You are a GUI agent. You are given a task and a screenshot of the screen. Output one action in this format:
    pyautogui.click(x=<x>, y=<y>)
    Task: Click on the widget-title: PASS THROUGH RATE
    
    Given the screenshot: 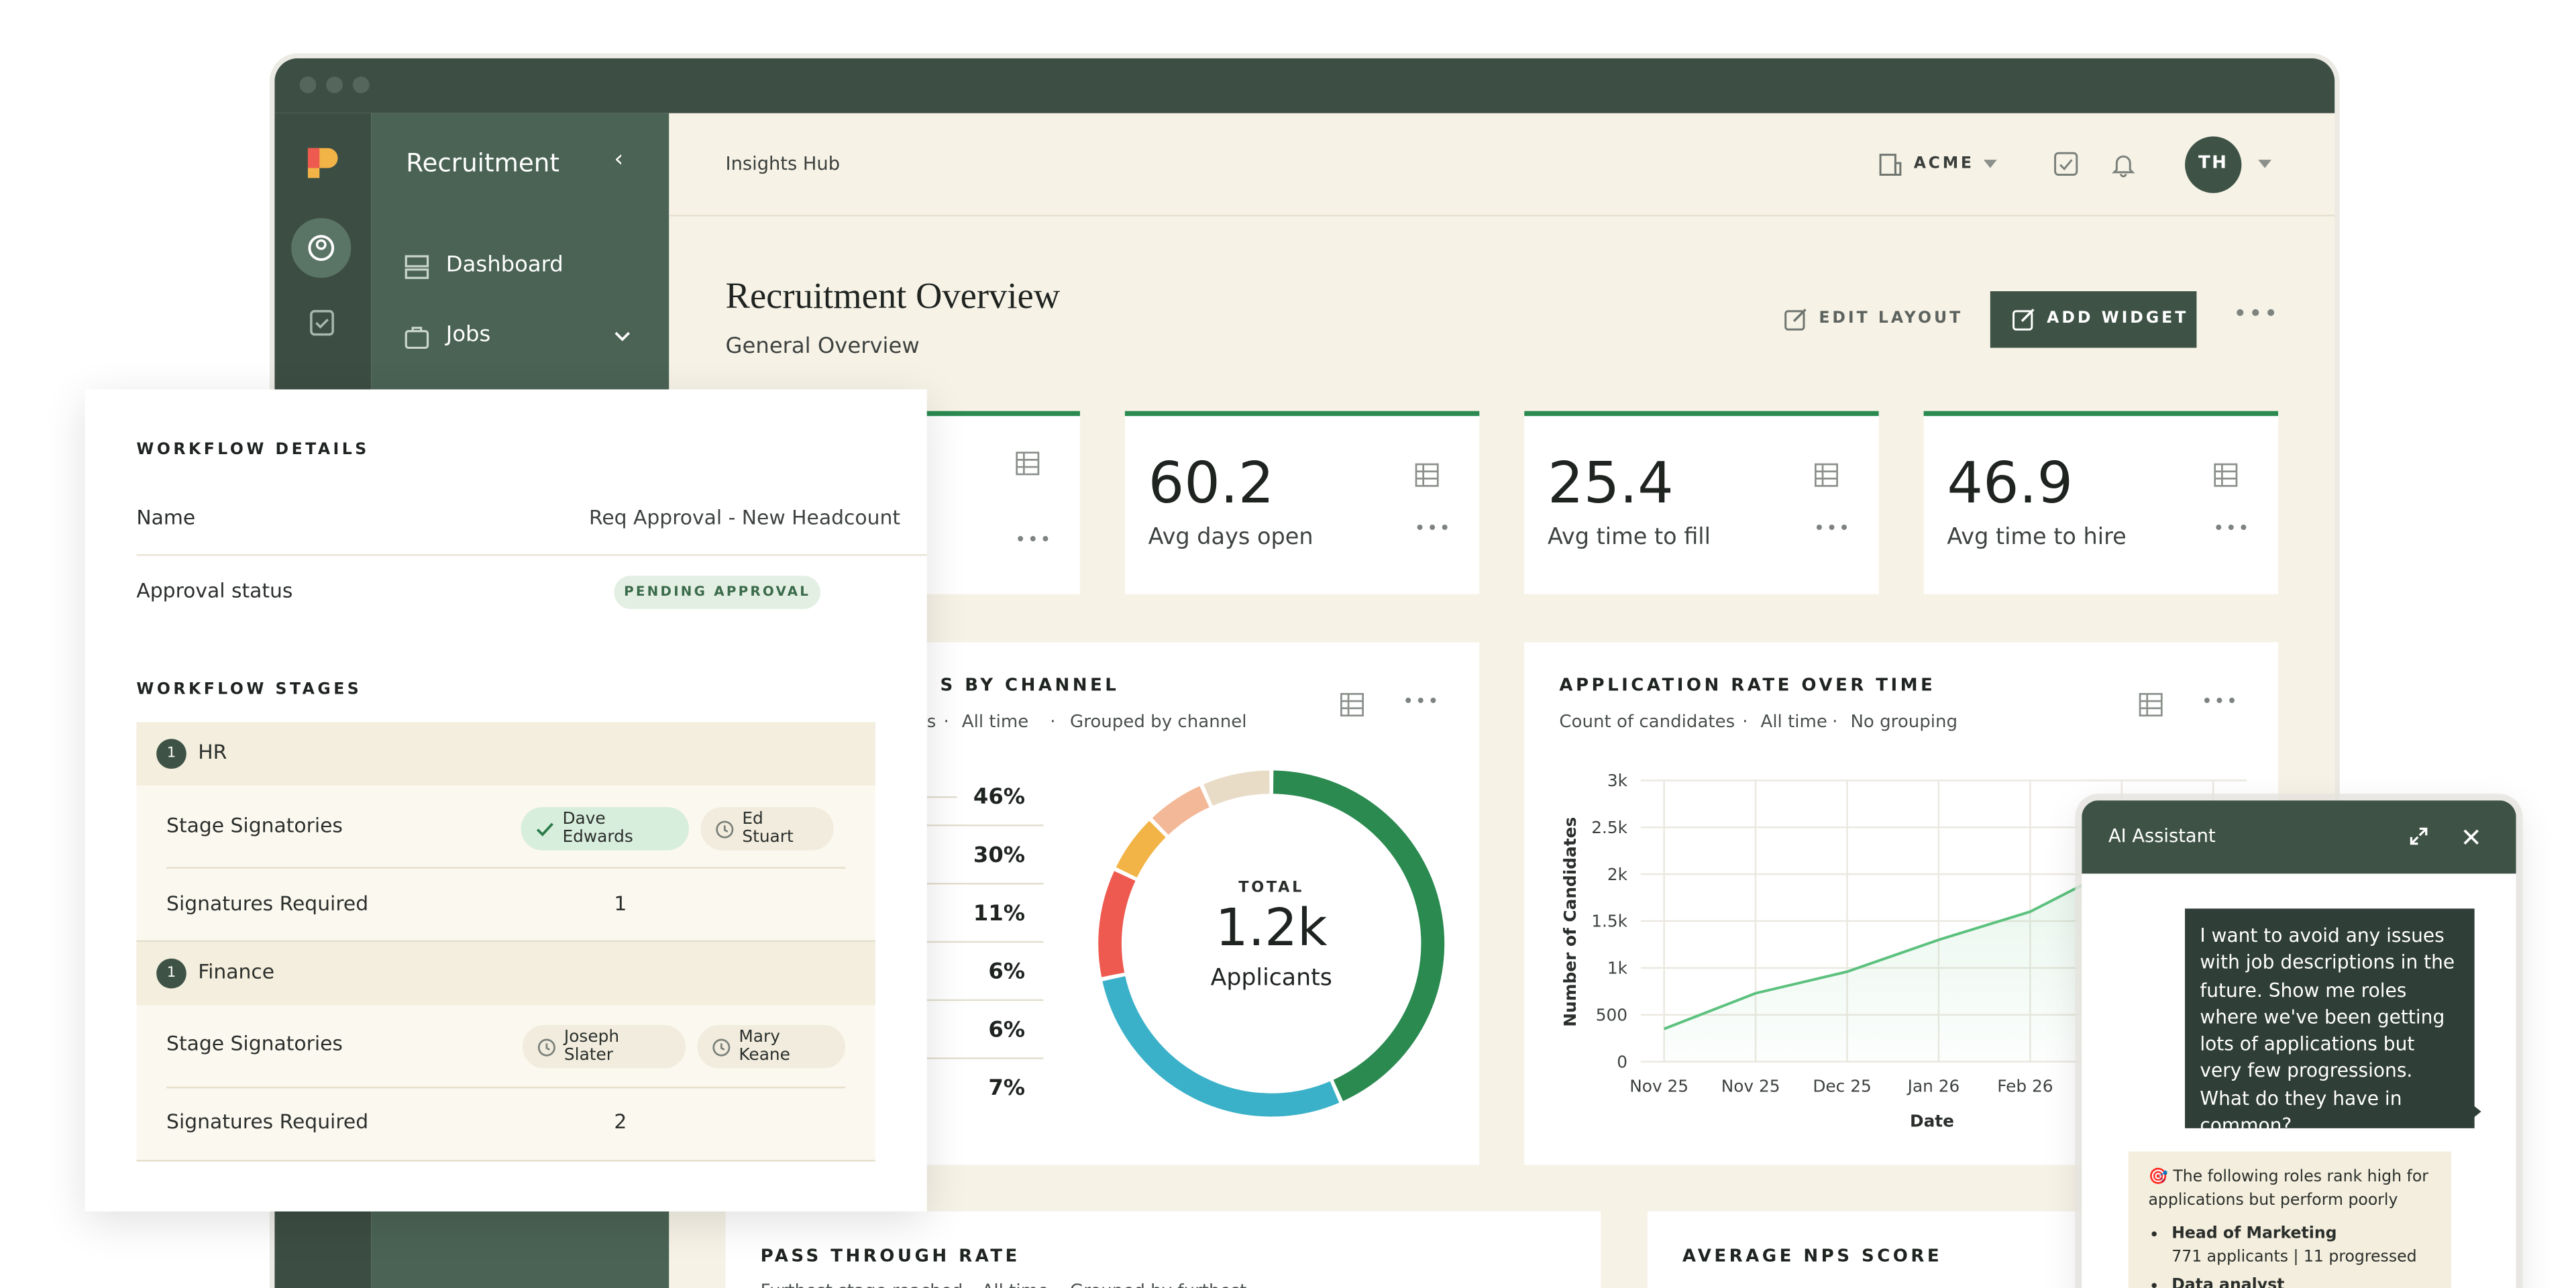 What is the action you would take?
    pyautogui.click(x=890, y=1256)
    